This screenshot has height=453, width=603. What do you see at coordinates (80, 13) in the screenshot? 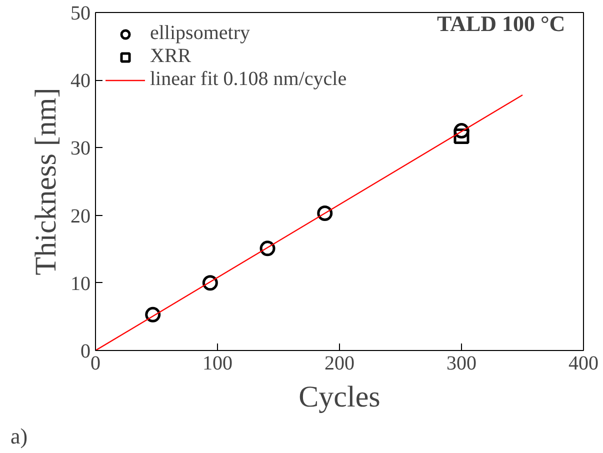
I see `y-tick-label: 50` at bounding box center [80, 13].